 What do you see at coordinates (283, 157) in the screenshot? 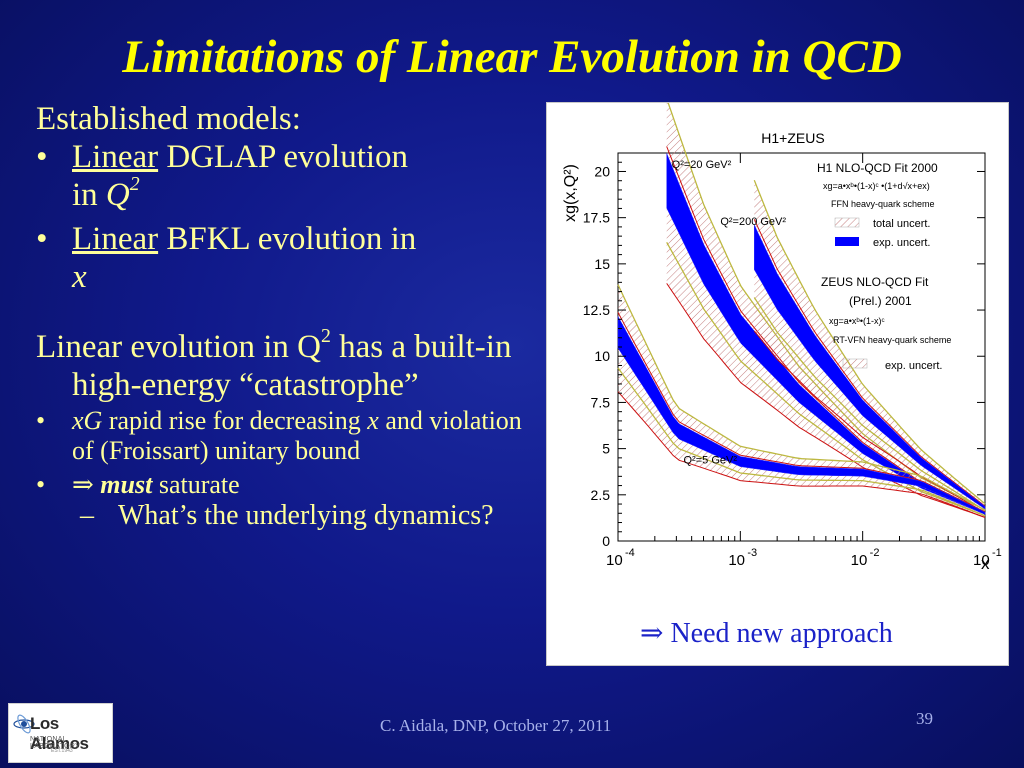
I see `bullet-text: DGLAP evolution` at bounding box center [283, 157].